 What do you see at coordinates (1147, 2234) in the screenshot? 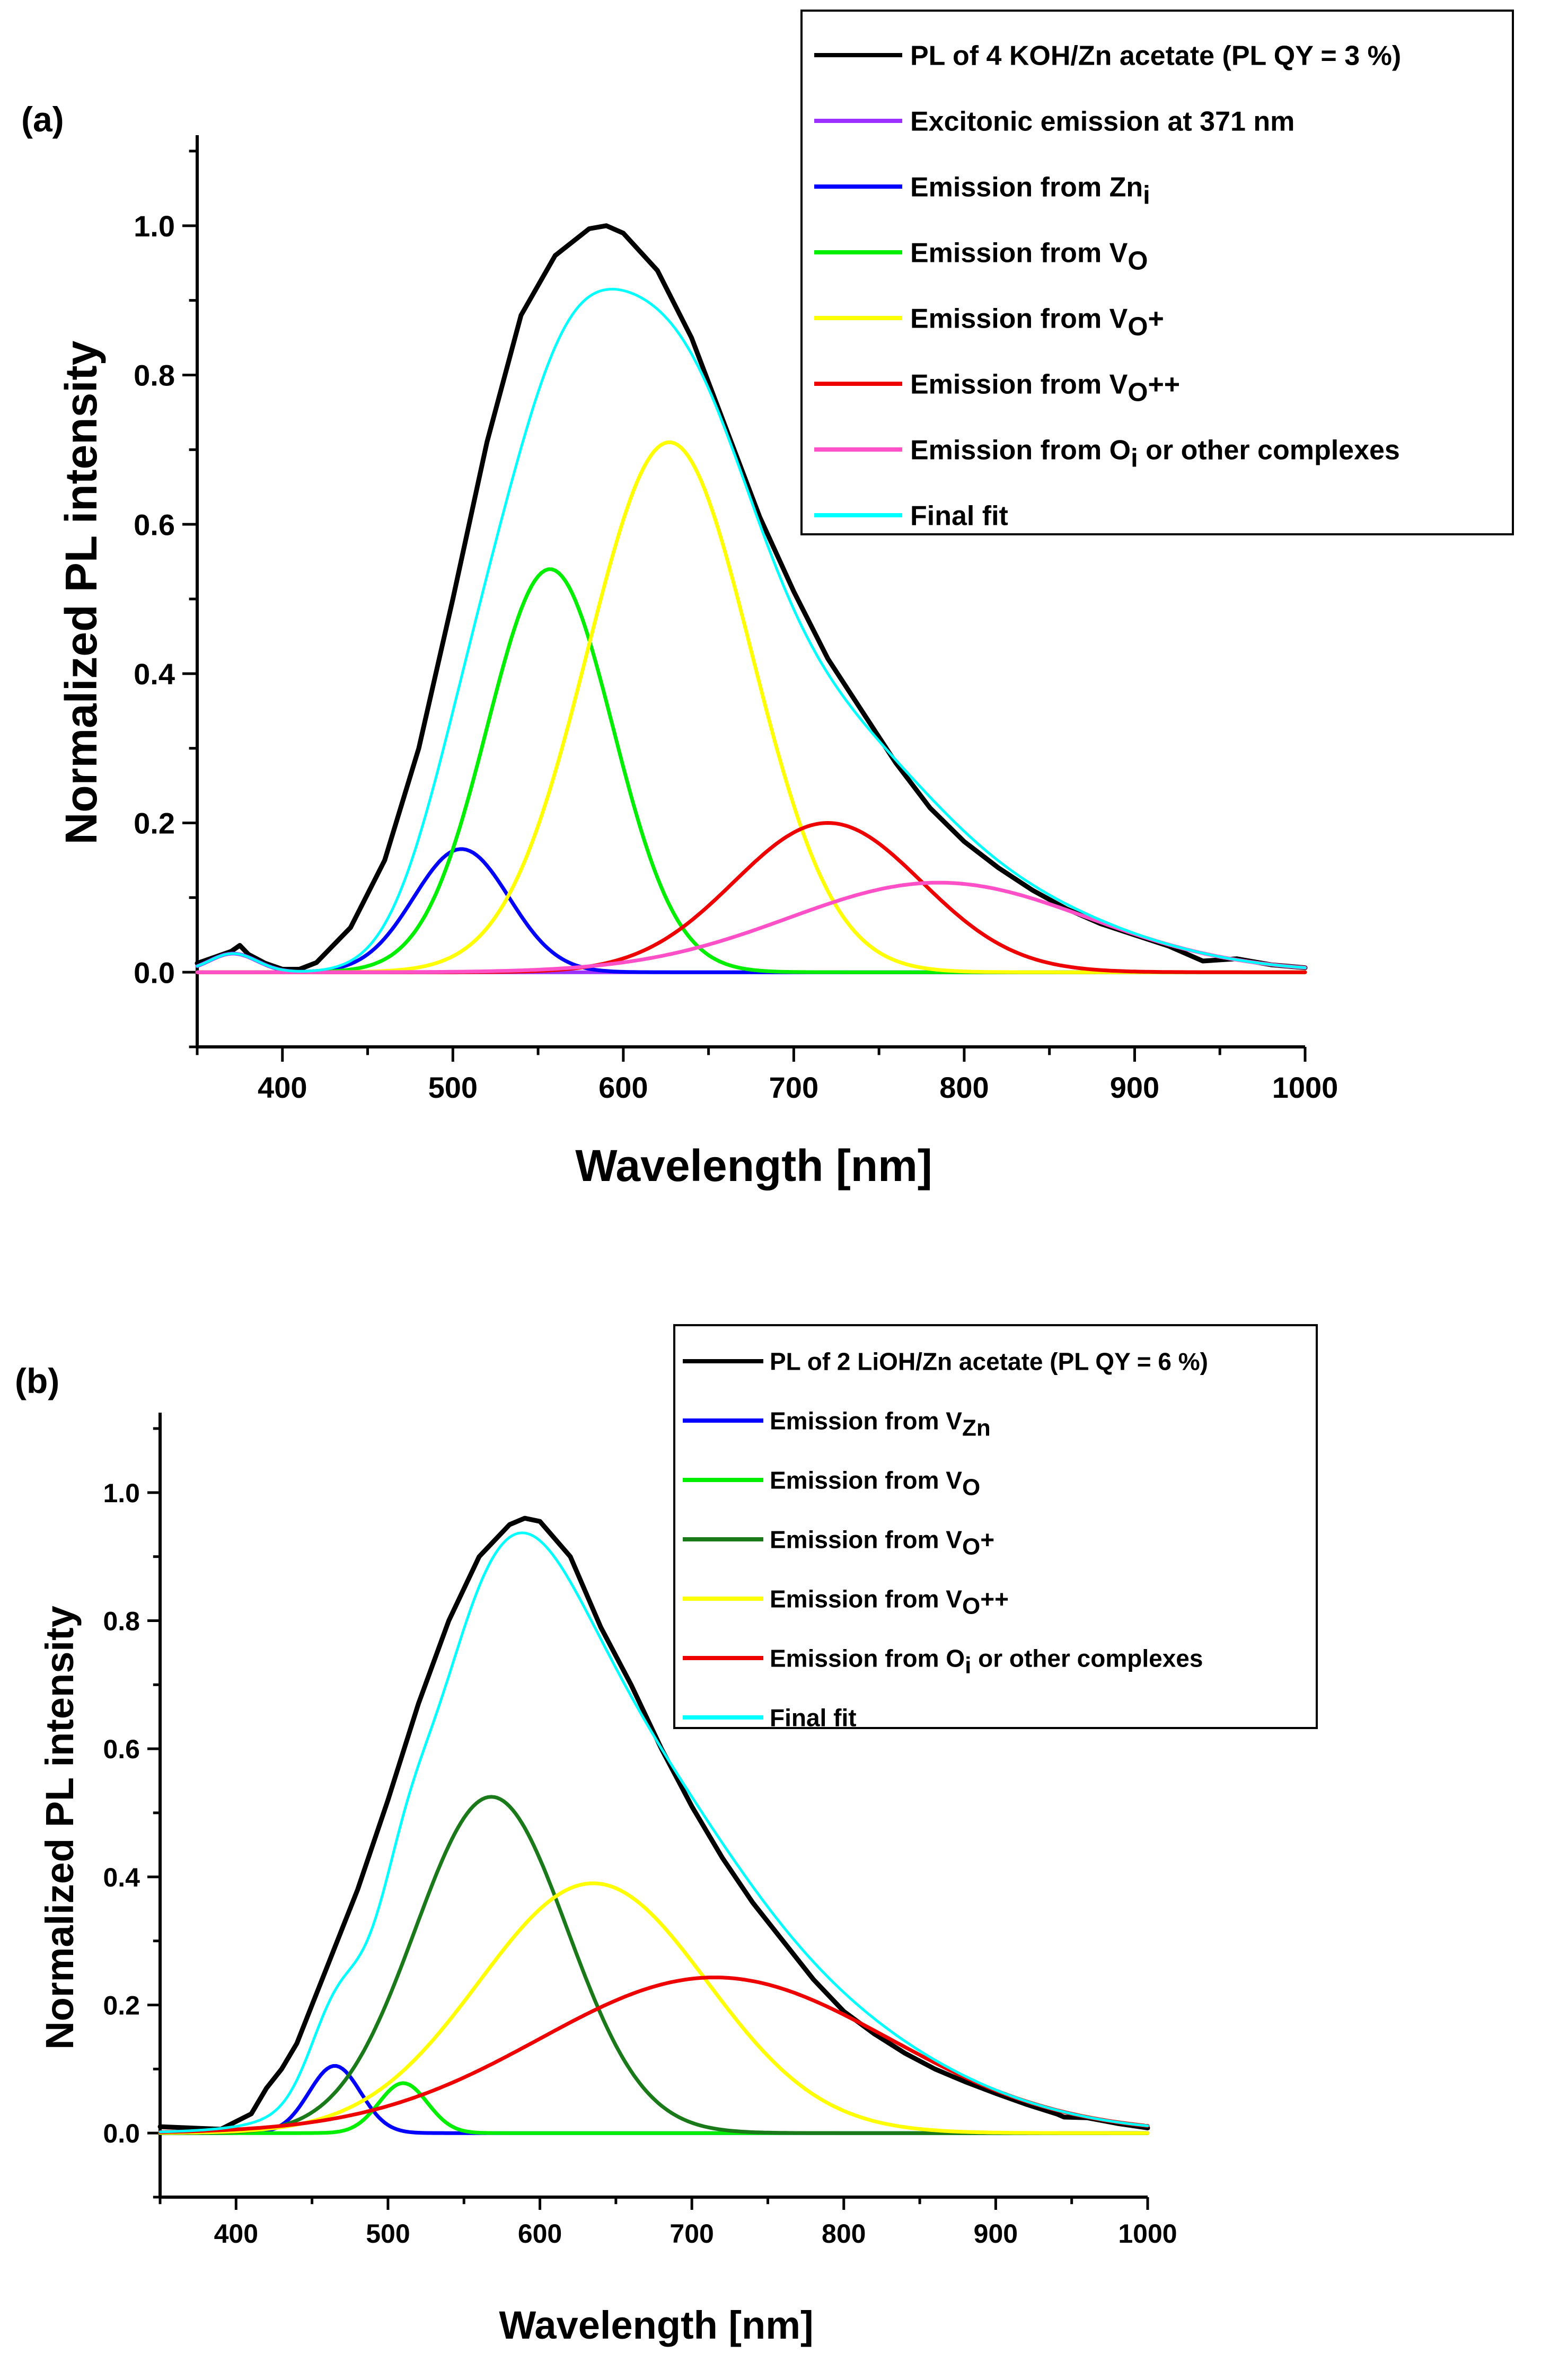
I see `panel-b-x-tick-label: 1000` at bounding box center [1147, 2234].